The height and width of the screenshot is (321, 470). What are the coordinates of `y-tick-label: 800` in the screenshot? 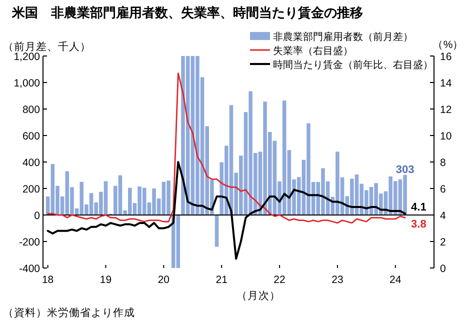 It's located at (31, 110).